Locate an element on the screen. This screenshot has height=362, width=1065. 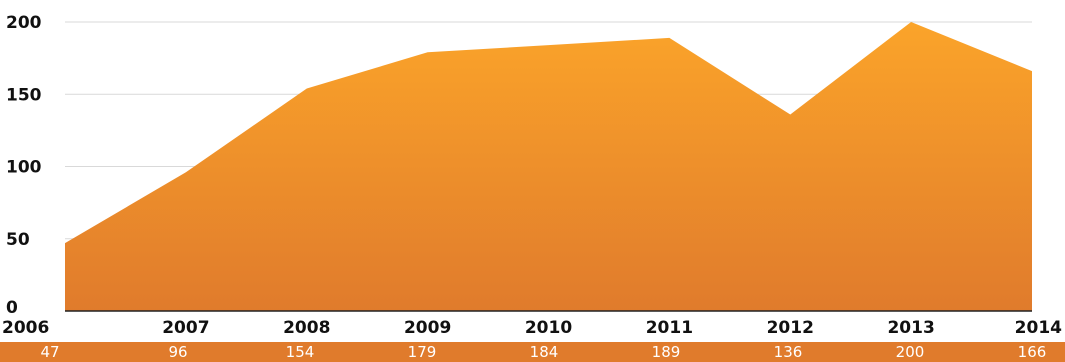
y-tick-label: 100 is located at coordinates (24, 168).